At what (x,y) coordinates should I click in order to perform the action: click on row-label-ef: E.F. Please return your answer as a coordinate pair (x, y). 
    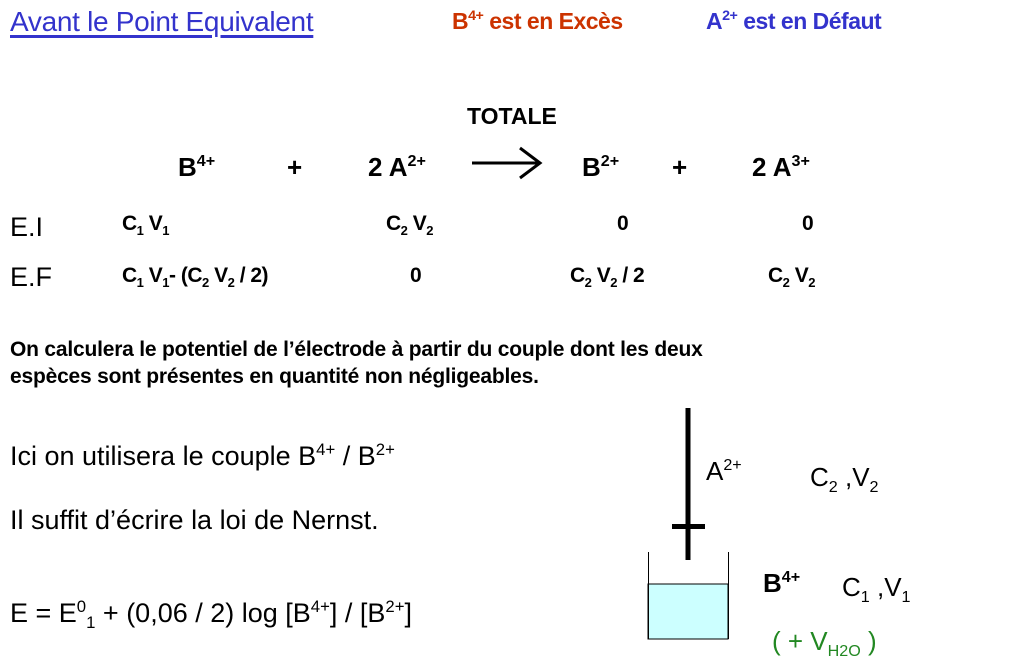
    Looking at the image, I should click on (31, 277).